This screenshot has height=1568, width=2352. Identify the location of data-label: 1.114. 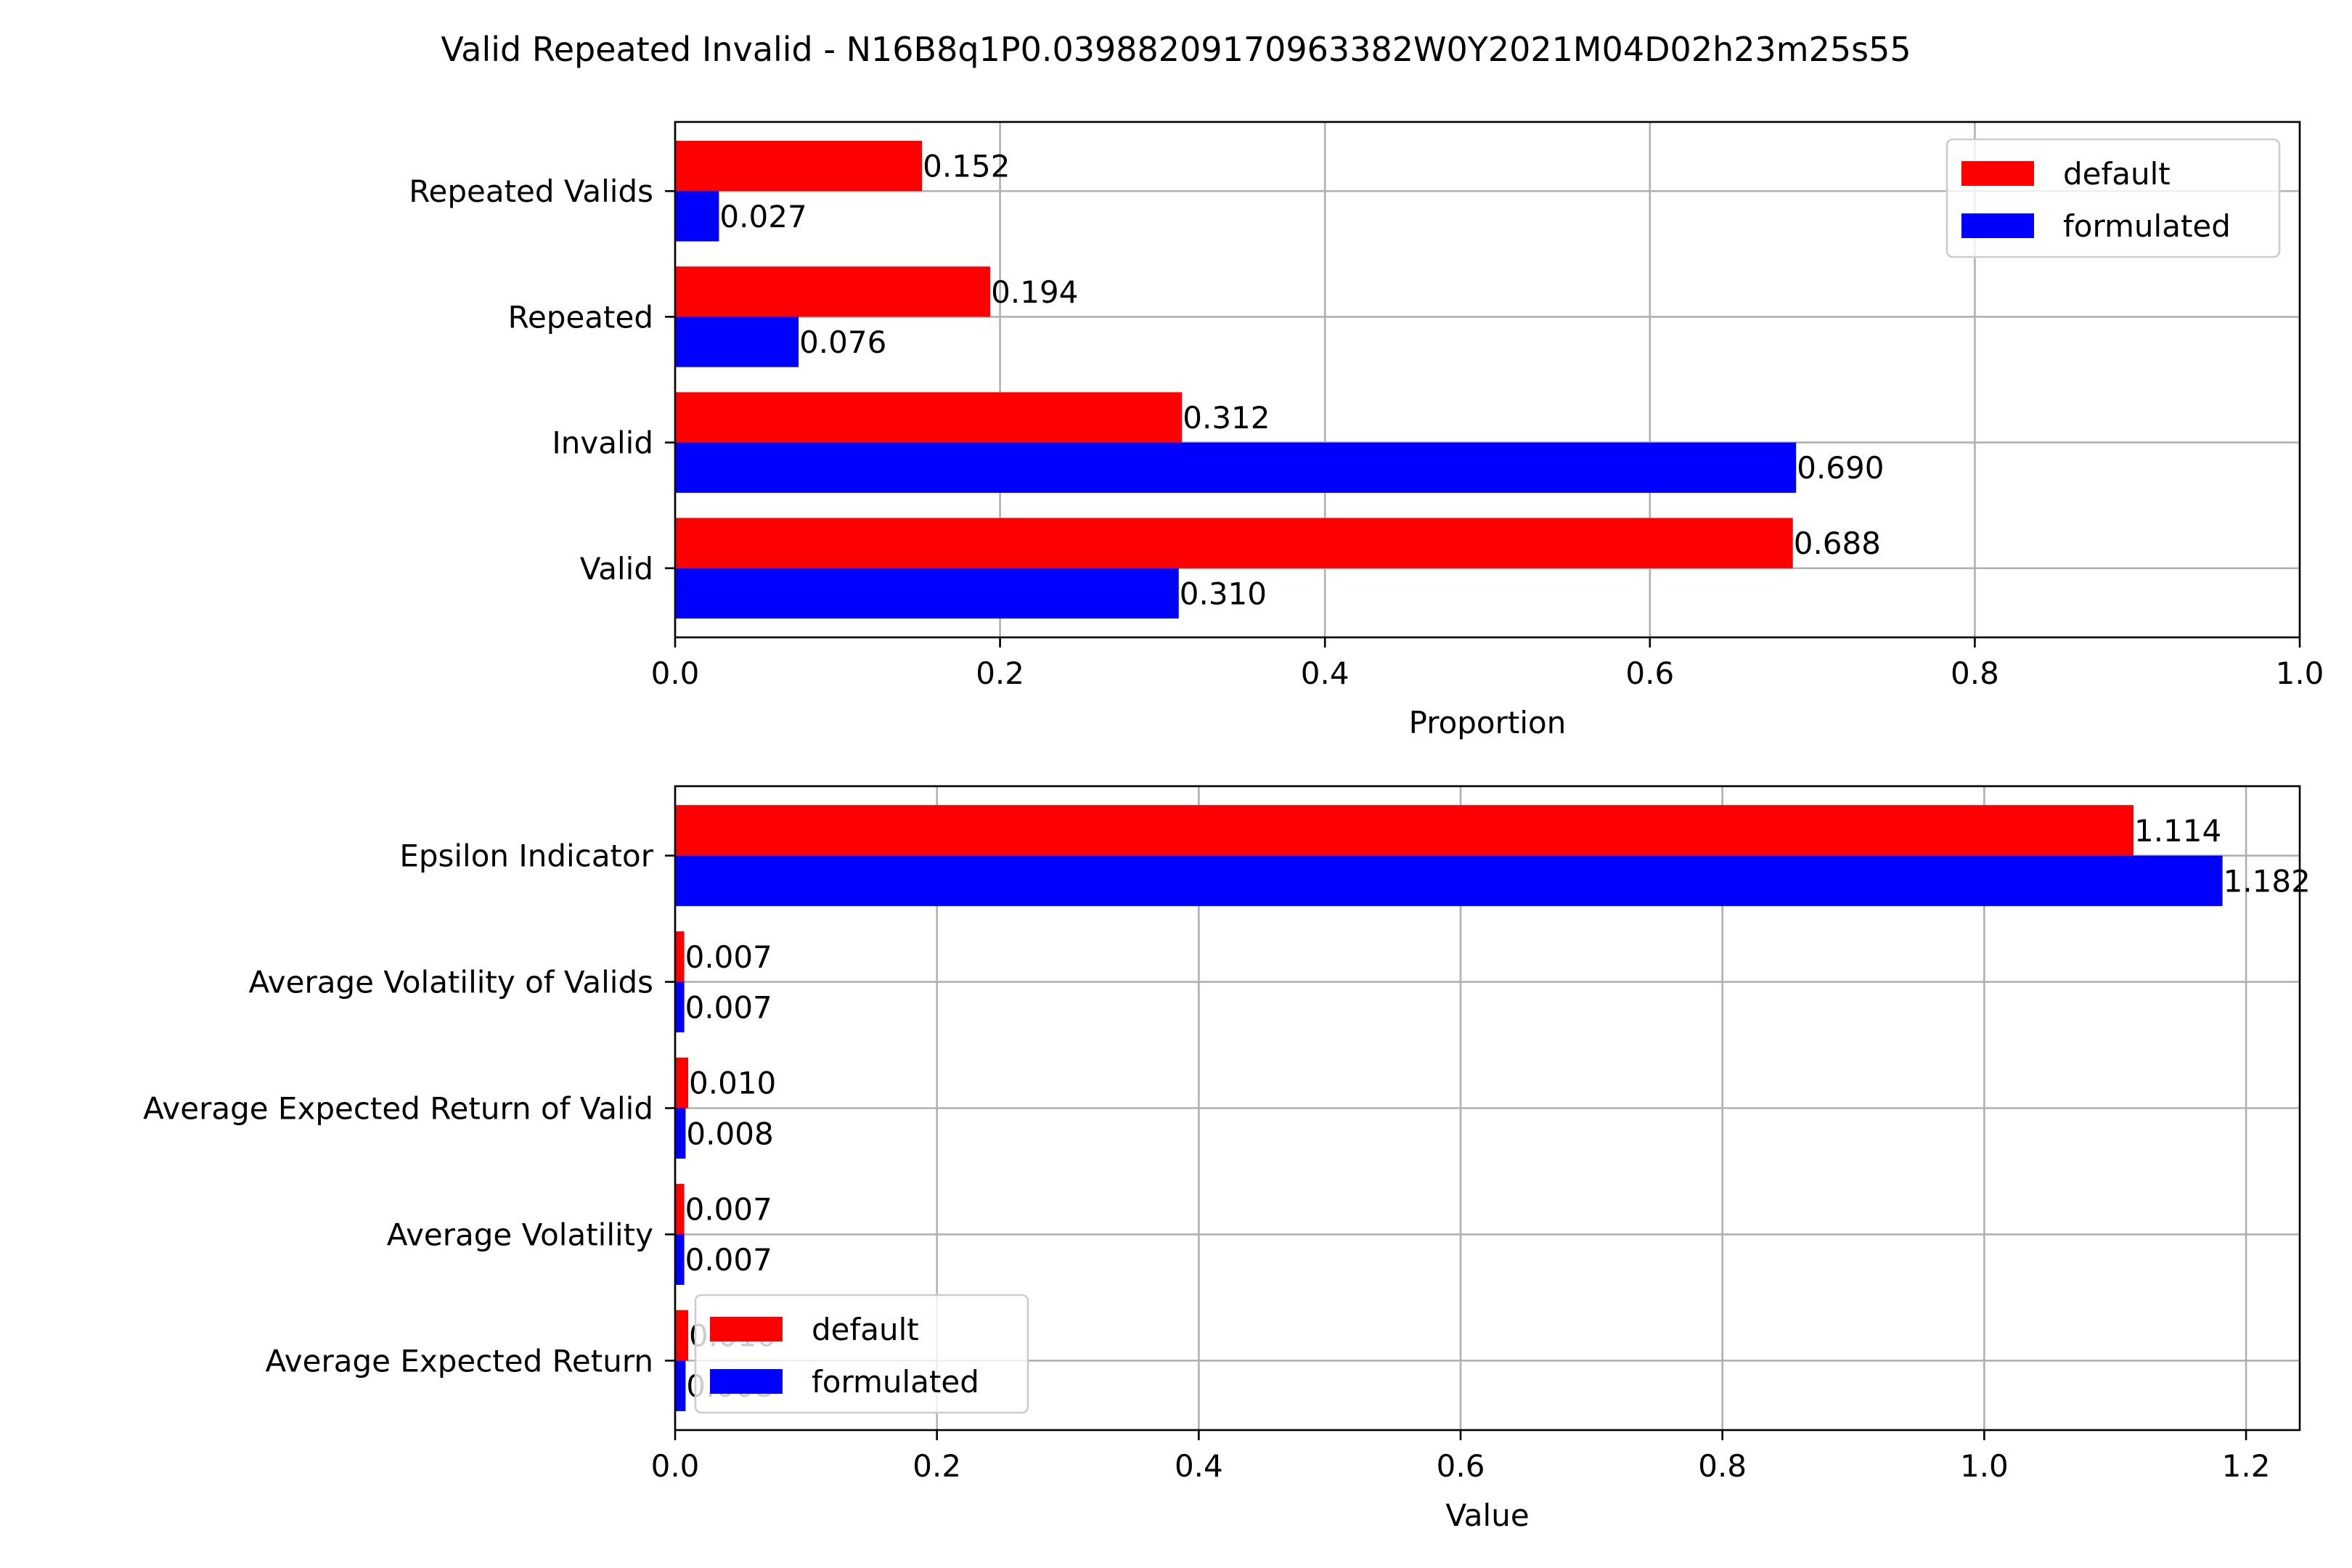
(2178, 831).